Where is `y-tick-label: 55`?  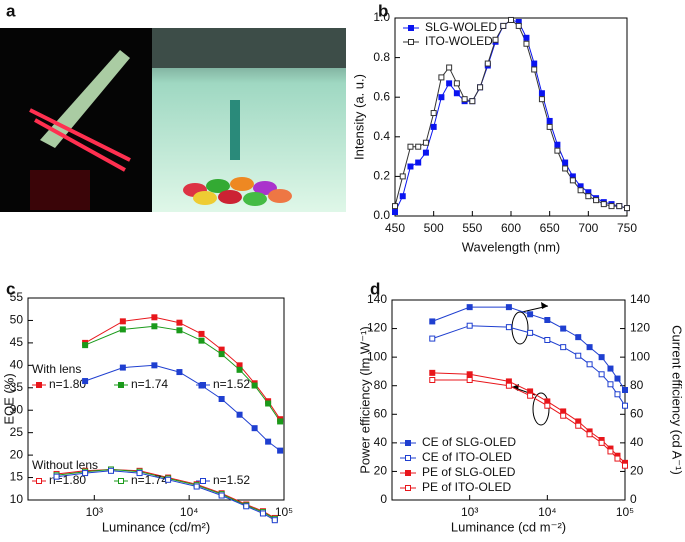 y-tick-label: 55 is located at coordinates (17, 297).